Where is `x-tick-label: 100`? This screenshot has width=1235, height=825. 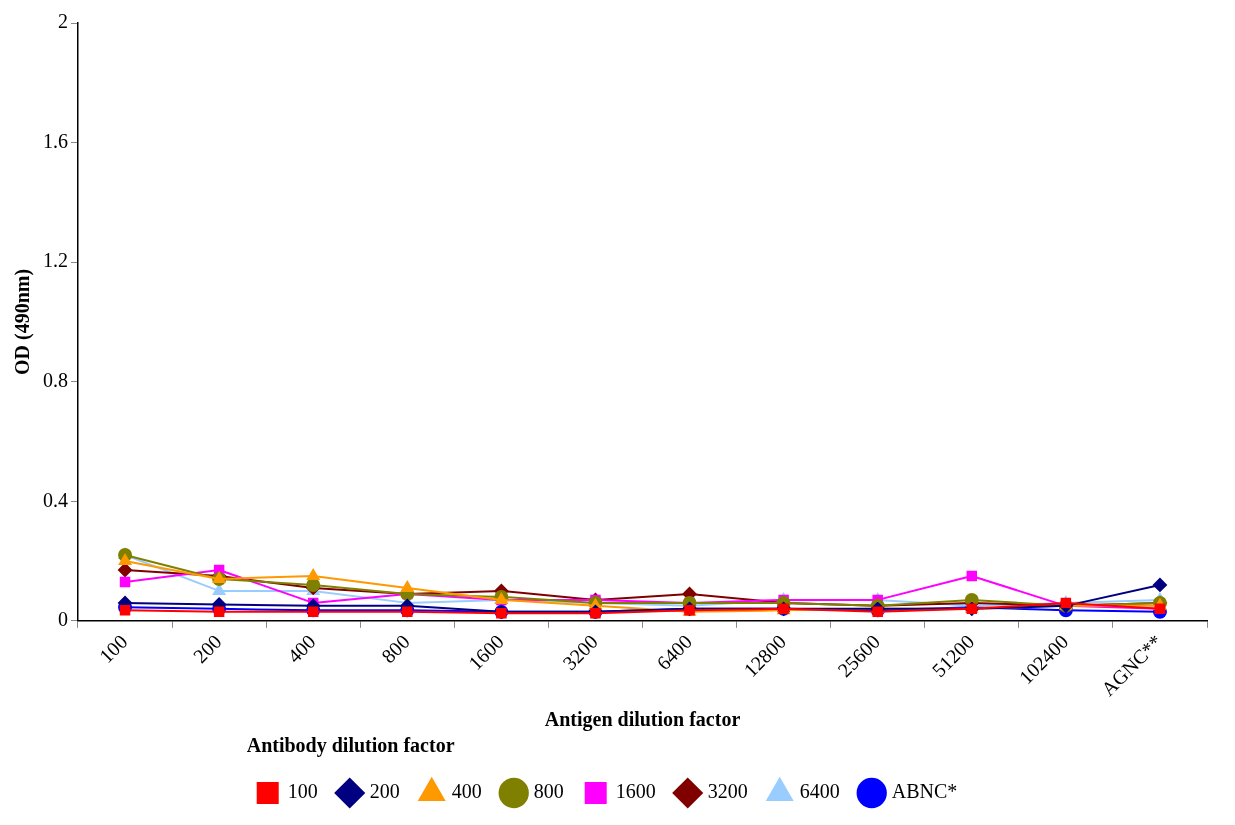
x-tick-label: 100 is located at coordinates (113, 649).